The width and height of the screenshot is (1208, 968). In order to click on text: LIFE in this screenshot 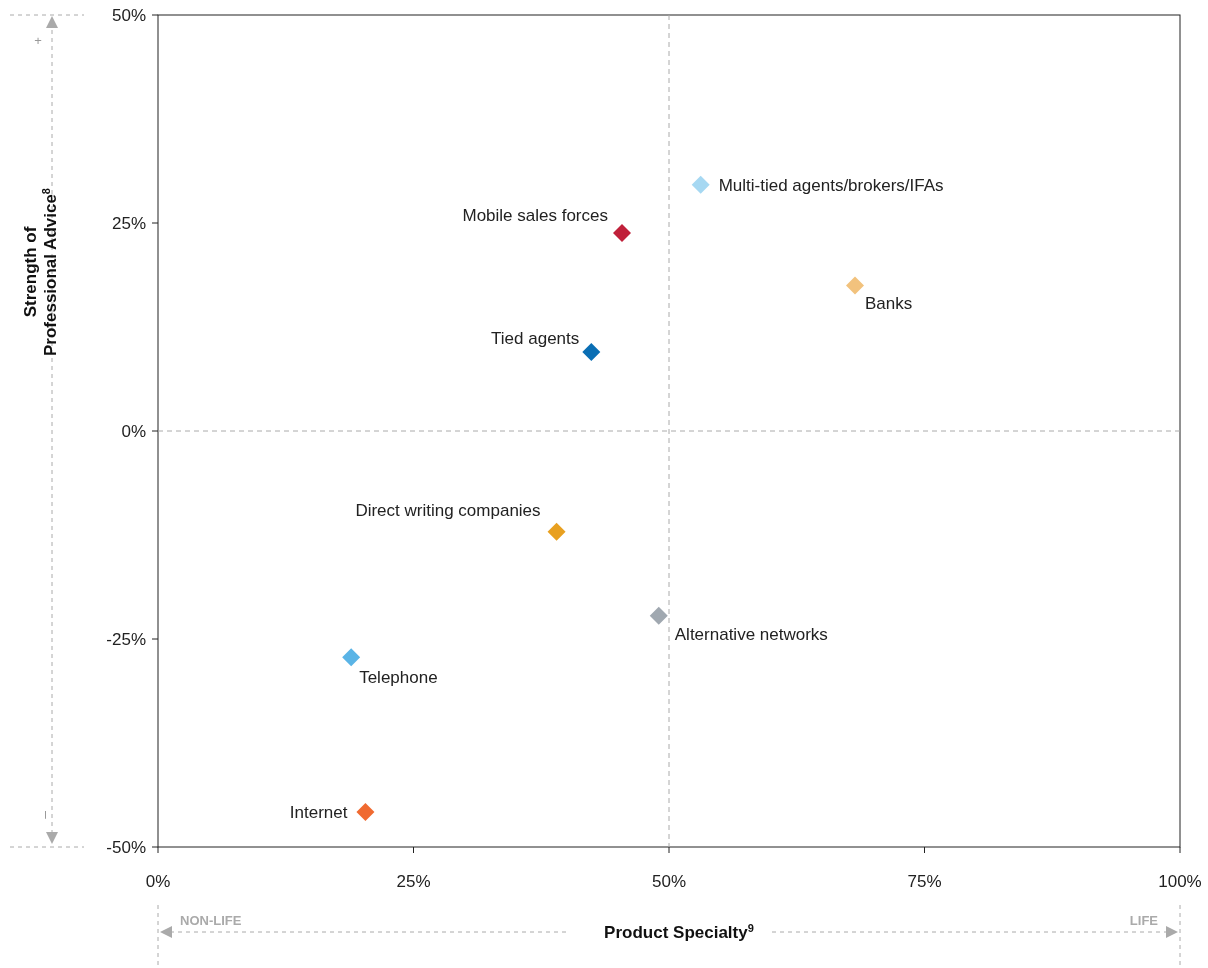, I will do `click(1144, 920)`.